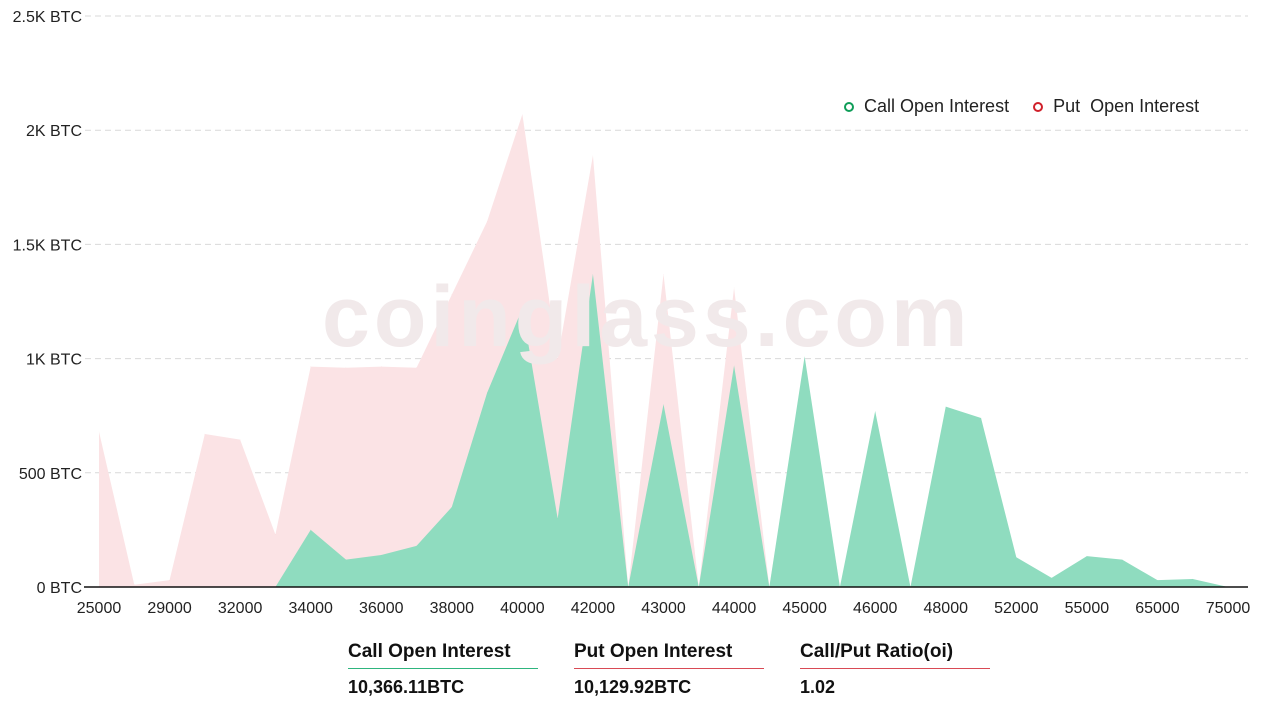 The width and height of the screenshot is (1262, 706). What do you see at coordinates (875, 608) in the screenshot?
I see `x-tick-label: 46000` at bounding box center [875, 608].